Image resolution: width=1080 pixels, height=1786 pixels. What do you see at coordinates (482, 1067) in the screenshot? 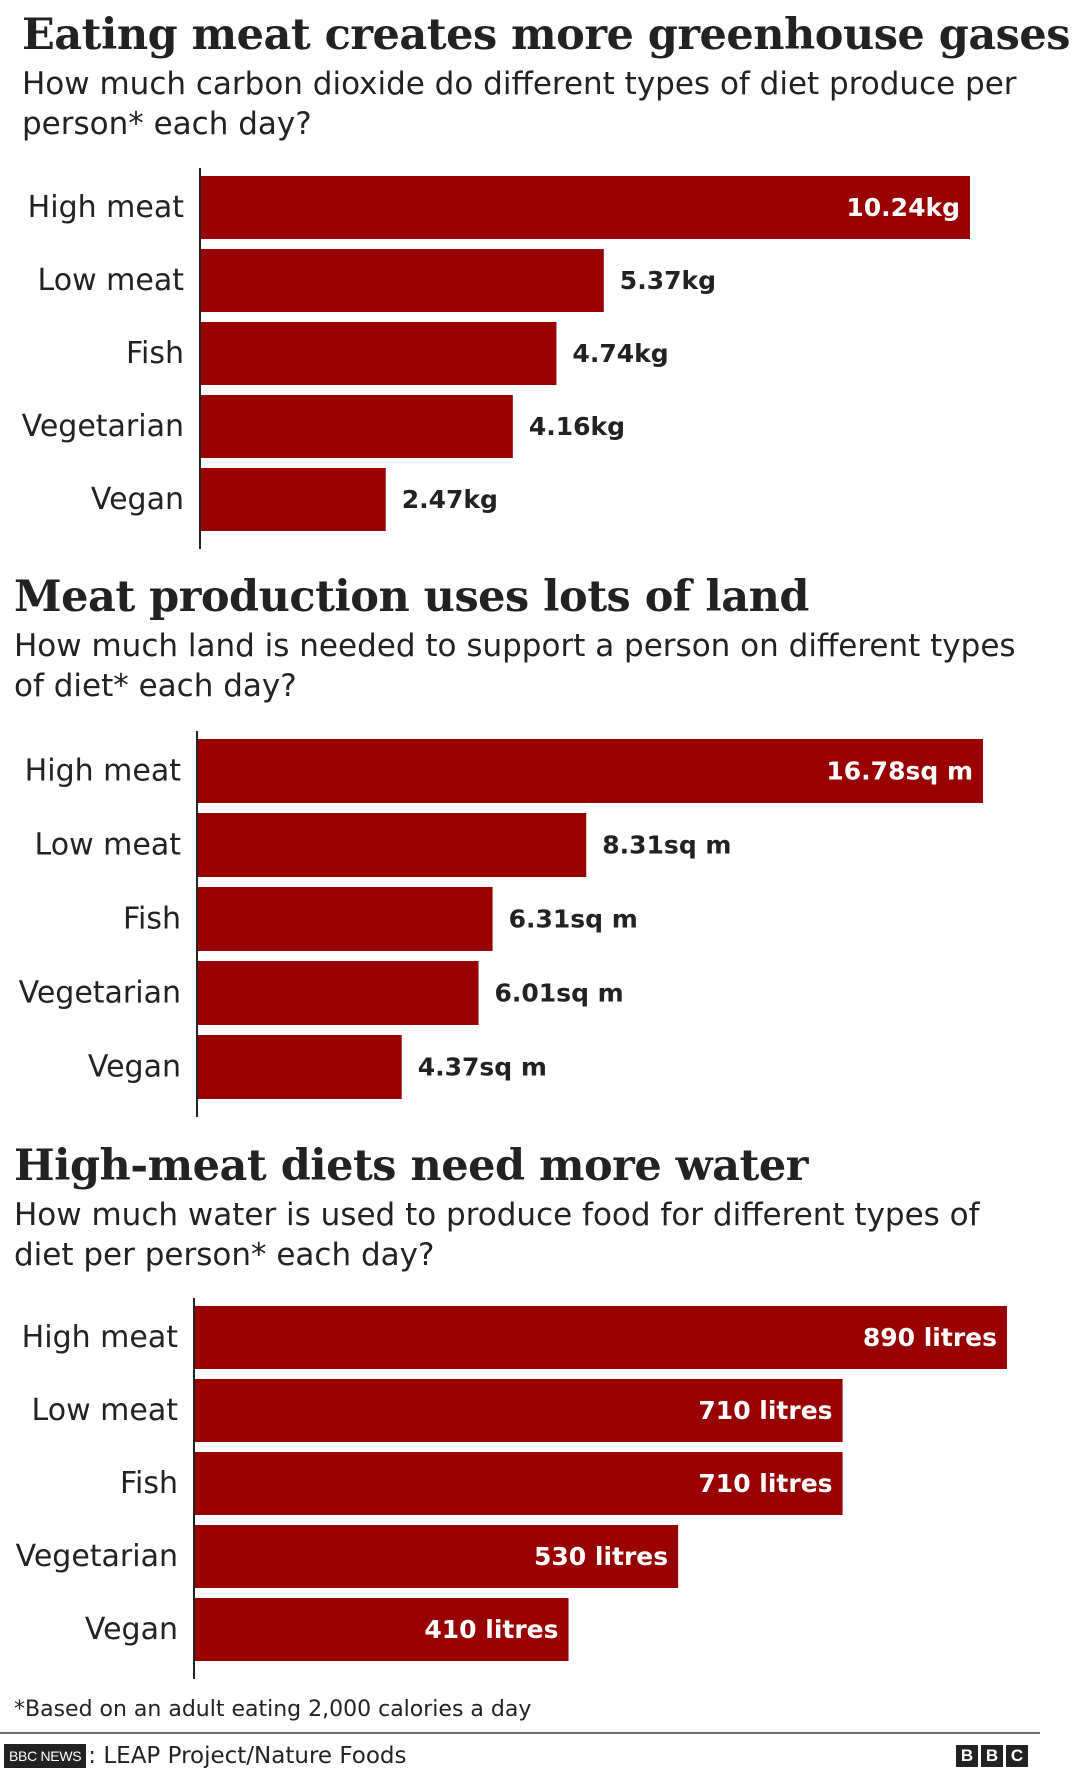
I see `value-label: 4.37sq m` at bounding box center [482, 1067].